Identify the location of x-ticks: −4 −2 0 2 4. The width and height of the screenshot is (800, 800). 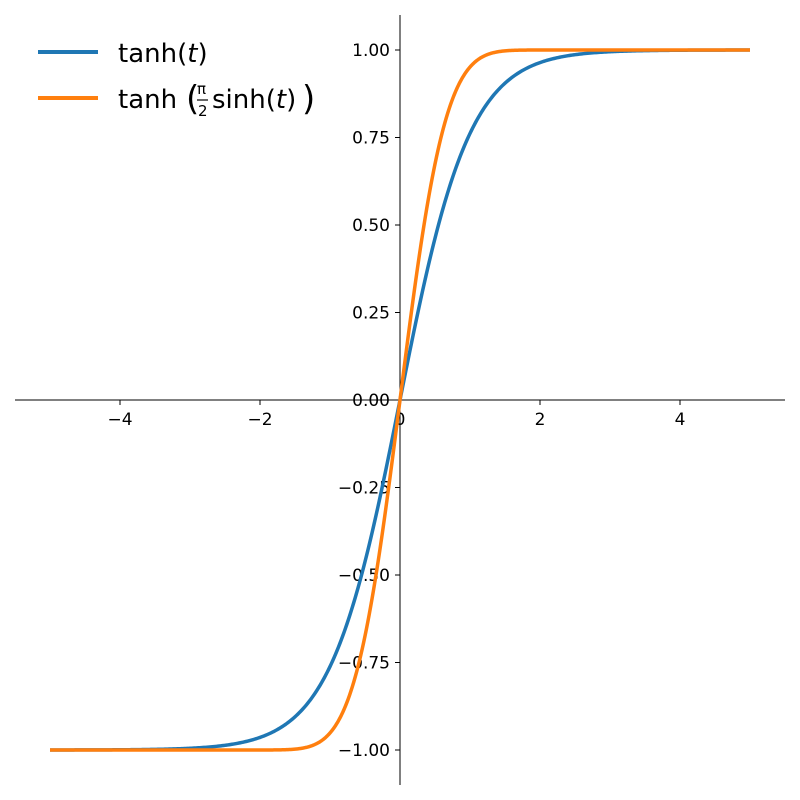
(396, 415).